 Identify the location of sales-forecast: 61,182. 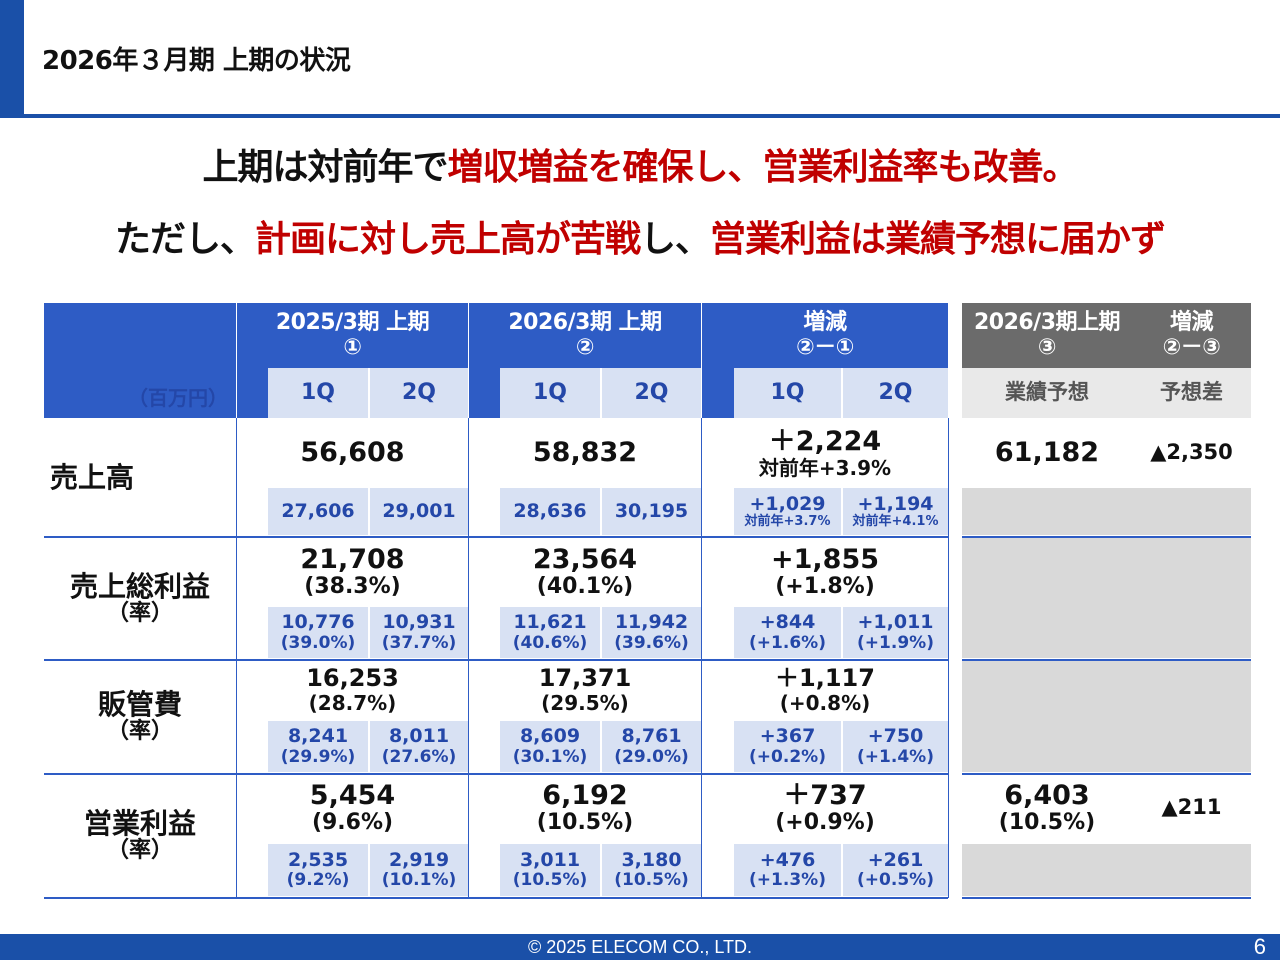
(1047, 452).